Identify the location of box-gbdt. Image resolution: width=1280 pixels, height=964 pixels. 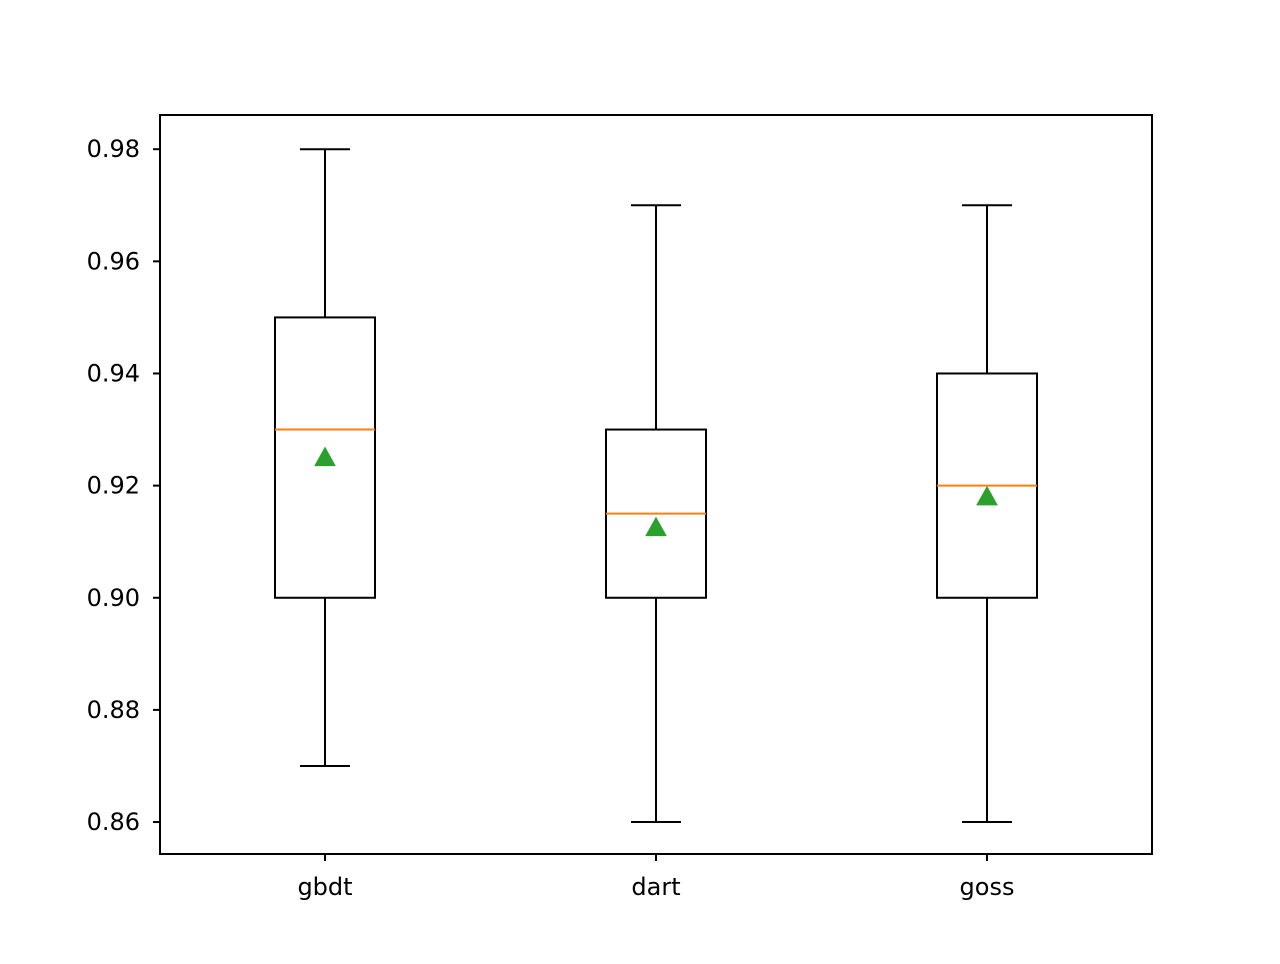
(325, 457).